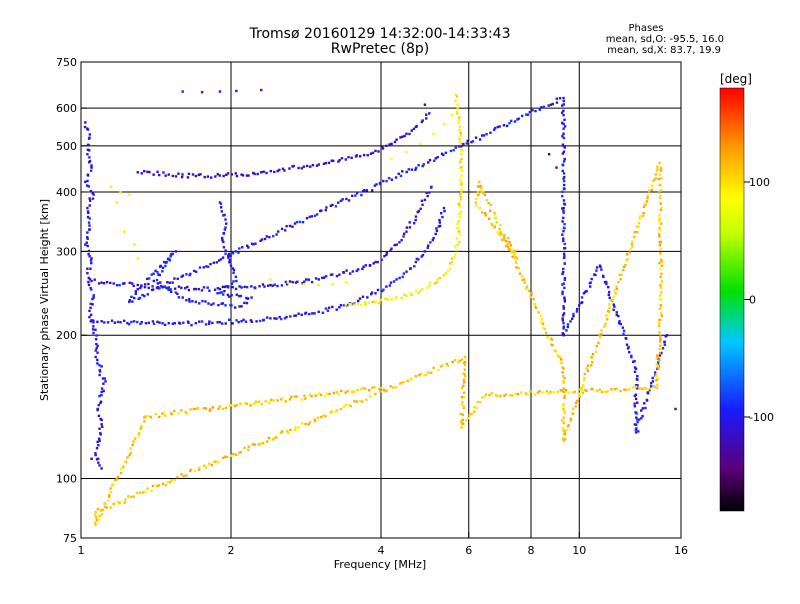  What do you see at coordinates (231, 550) in the screenshot?
I see `x-tick-label: 2` at bounding box center [231, 550].